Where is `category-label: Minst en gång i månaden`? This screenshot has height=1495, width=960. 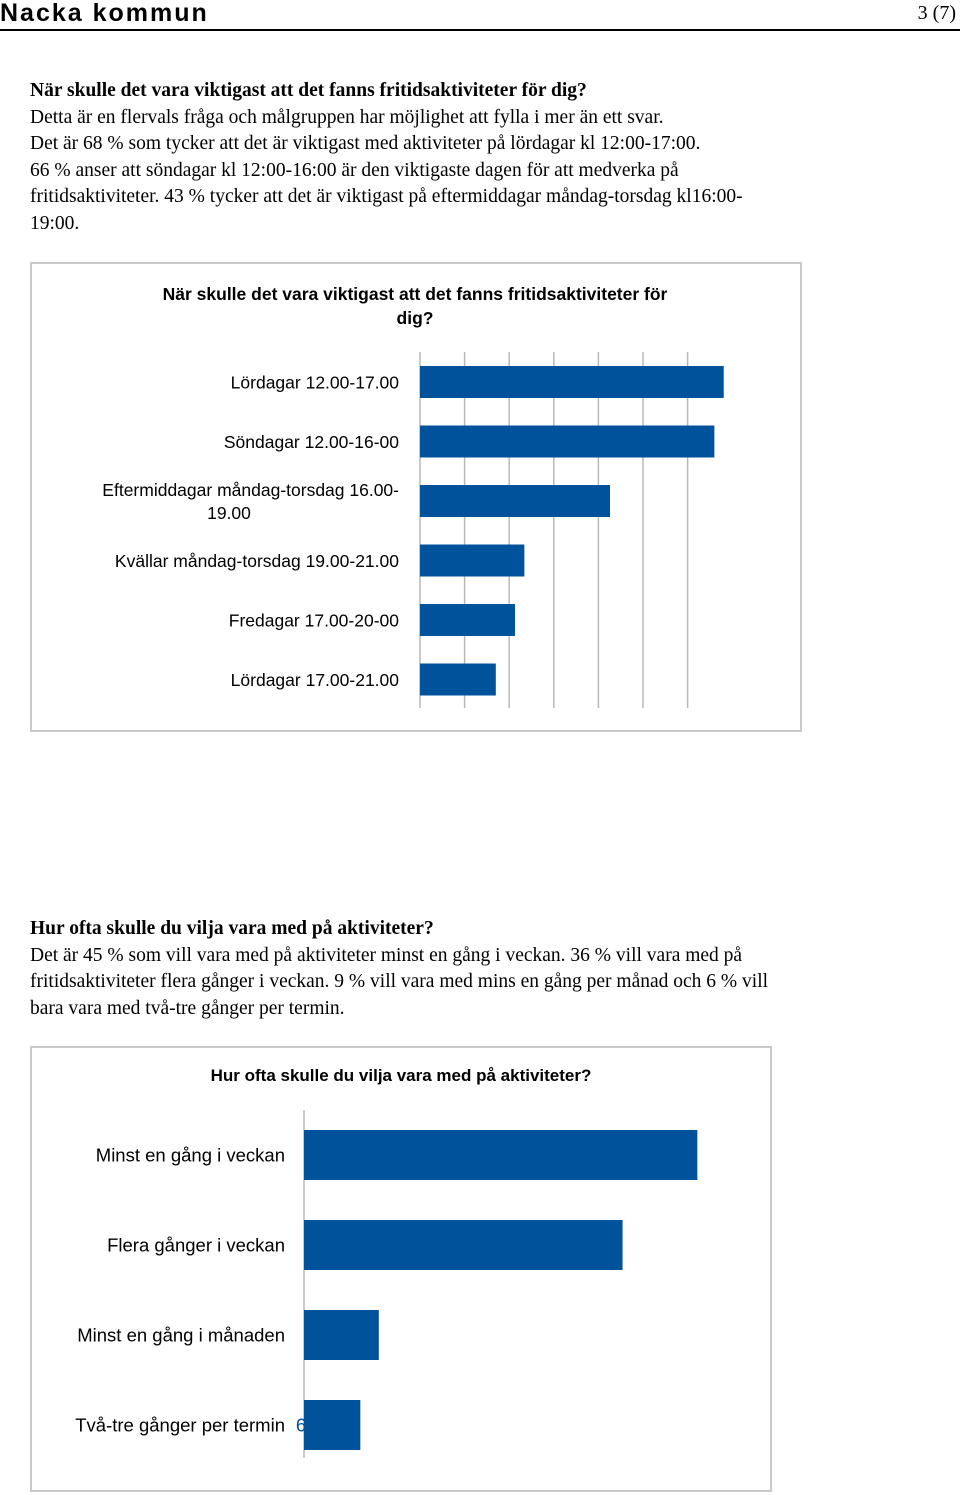 category-label: Minst en gång i månaden is located at coordinates (181, 1335).